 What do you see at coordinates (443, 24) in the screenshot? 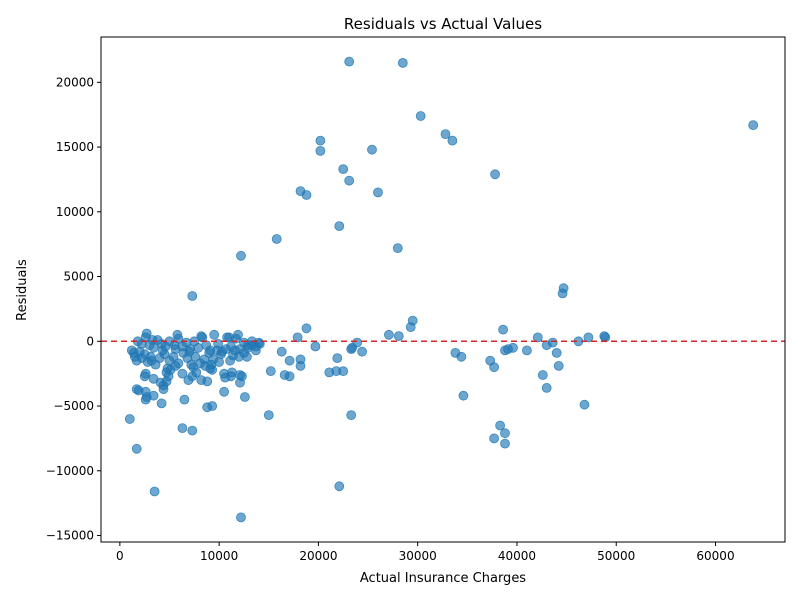
I see `chart-title: Residuals vs Actual Values` at bounding box center [443, 24].